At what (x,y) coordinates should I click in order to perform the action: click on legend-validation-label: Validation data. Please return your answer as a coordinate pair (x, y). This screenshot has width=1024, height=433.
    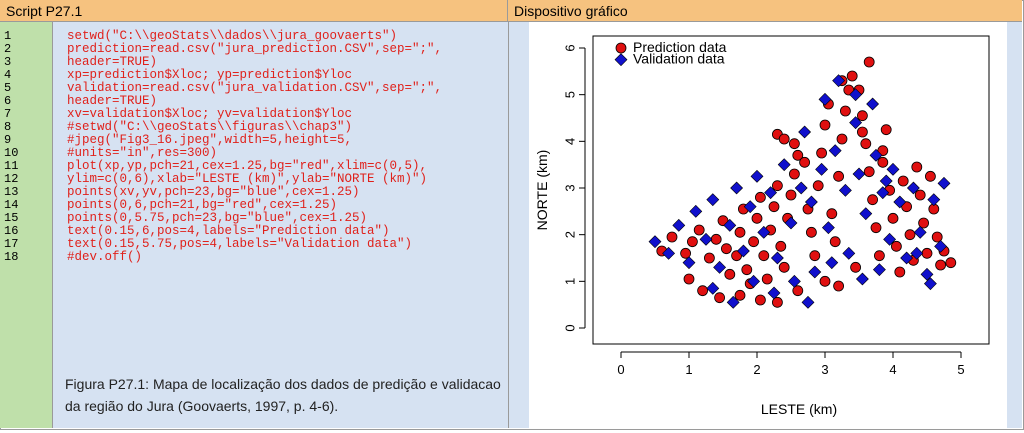
    Looking at the image, I should click on (679, 59).